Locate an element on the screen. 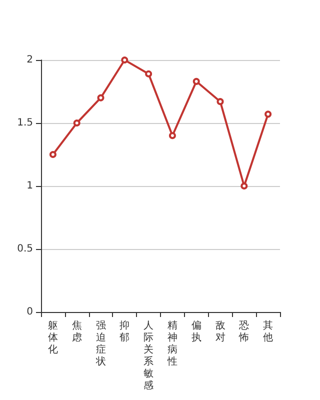 This screenshot has height=400, width=320. x-tick-label: 精神病性 is located at coordinates (172, 344).